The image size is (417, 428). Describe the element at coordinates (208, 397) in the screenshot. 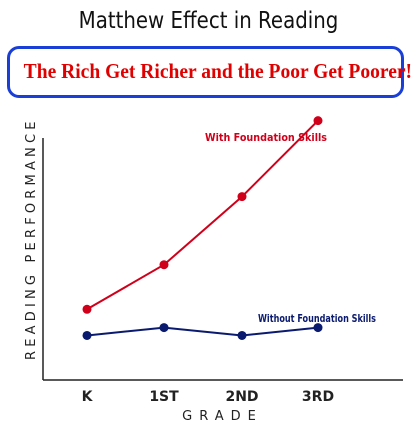

I see `chart-tick-labels: K 1ST 2ND 3RD` at that location.